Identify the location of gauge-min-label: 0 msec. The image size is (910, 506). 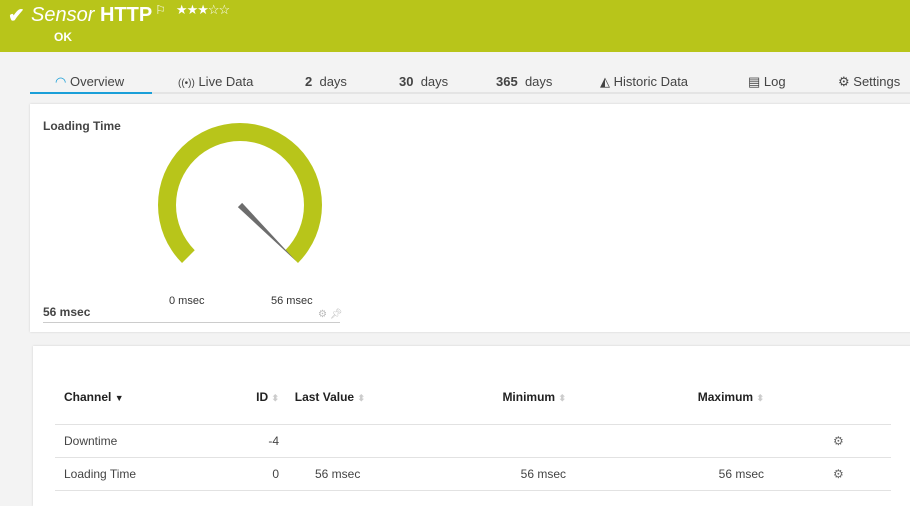
(187, 301).